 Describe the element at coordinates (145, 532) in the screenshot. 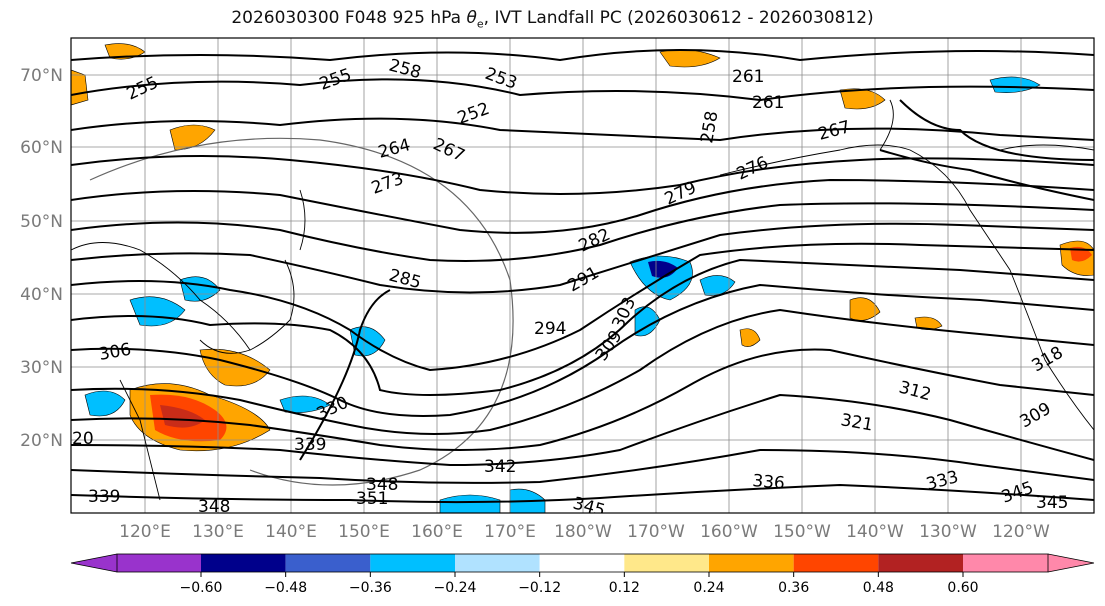

I see `svg-text: 120°E` at that location.